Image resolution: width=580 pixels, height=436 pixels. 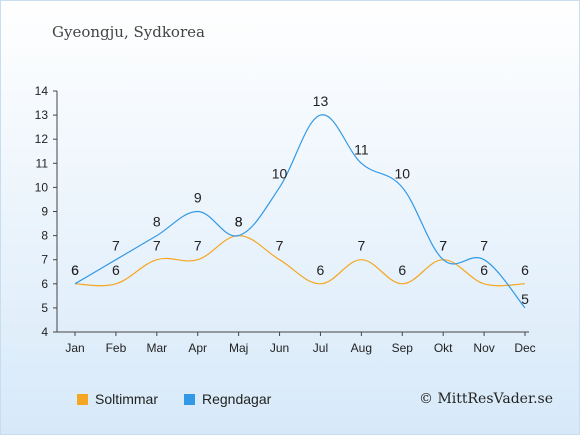 What do you see at coordinates (361, 348) in the screenshot?
I see `x-tick-label: Aug` at bounding box center [361, 348].